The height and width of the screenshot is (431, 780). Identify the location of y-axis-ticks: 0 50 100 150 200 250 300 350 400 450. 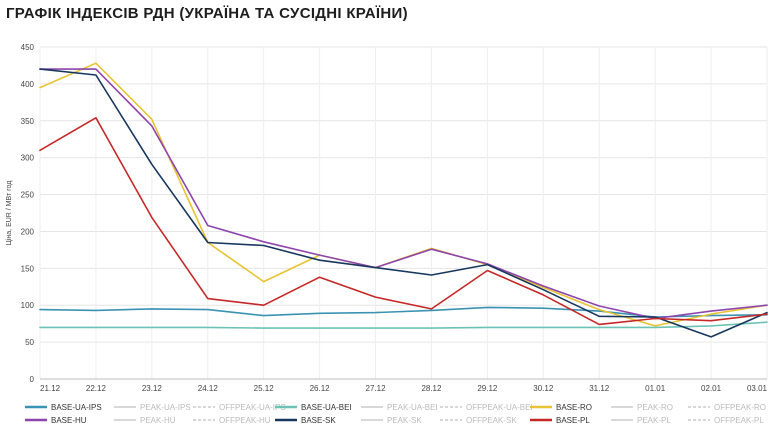
(28, 213).